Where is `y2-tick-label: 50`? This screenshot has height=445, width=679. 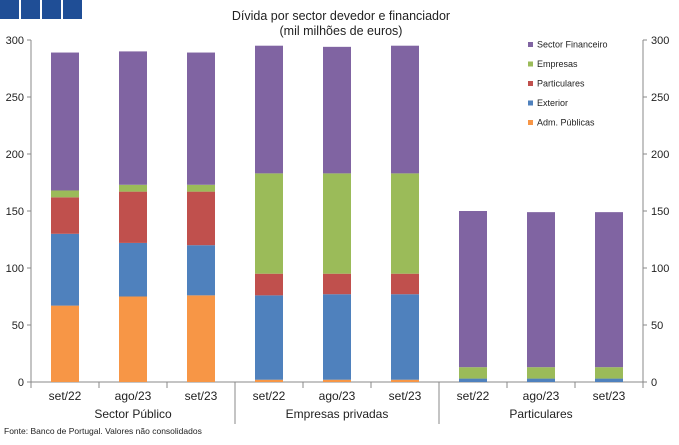
y2-tick-label: 50 is located at coordinates (657, 326).